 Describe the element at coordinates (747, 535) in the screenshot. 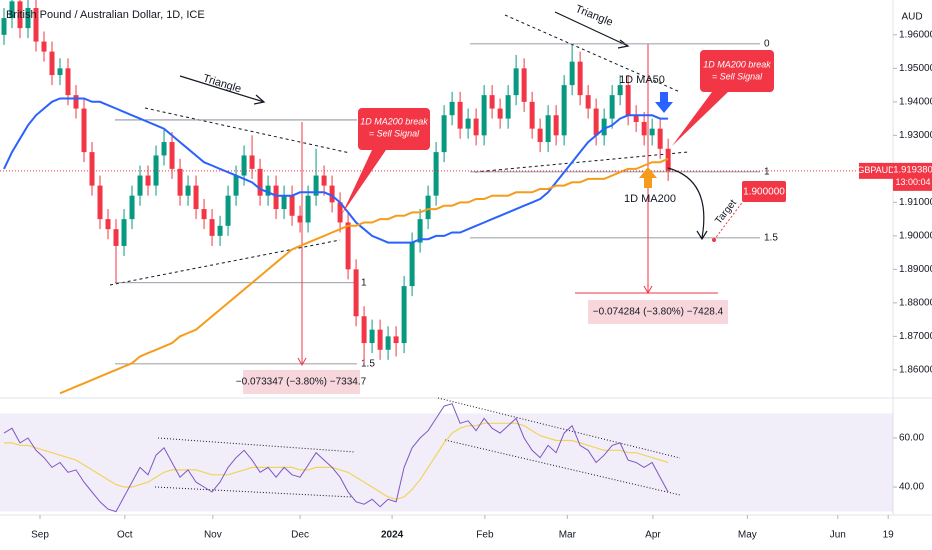

I see `x-tick-label: May` at that location.